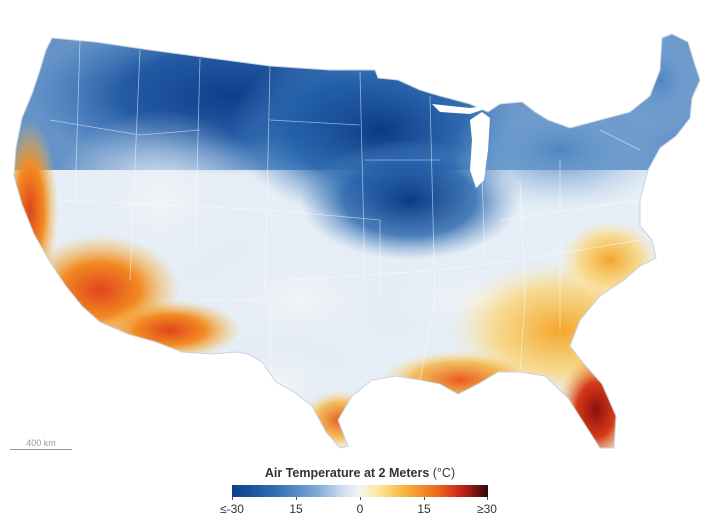 This screenshot has height=525, width=720. I want to click on scale-bar-label: 400 km, so click(41, 443).